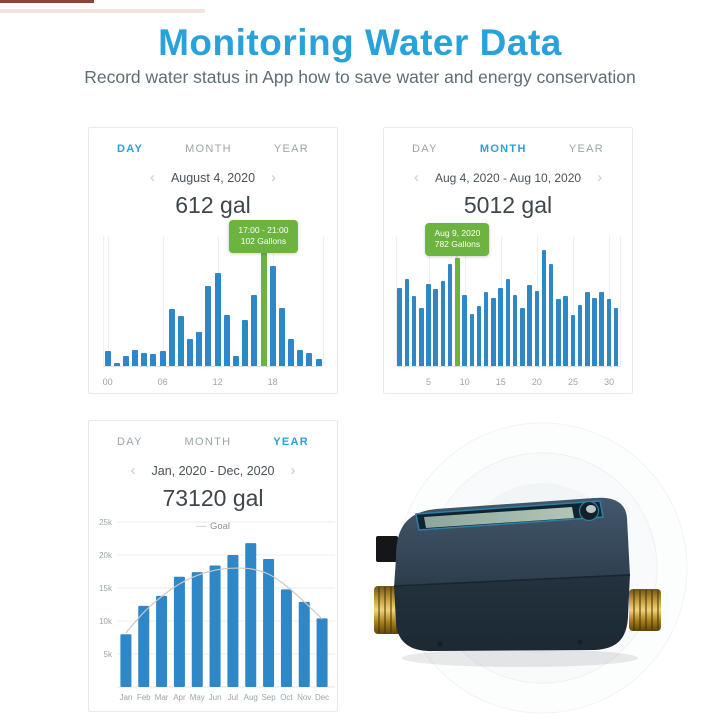 The image size is (720, 720). I want to click on x-tick-label: 15, so click(500, 382).